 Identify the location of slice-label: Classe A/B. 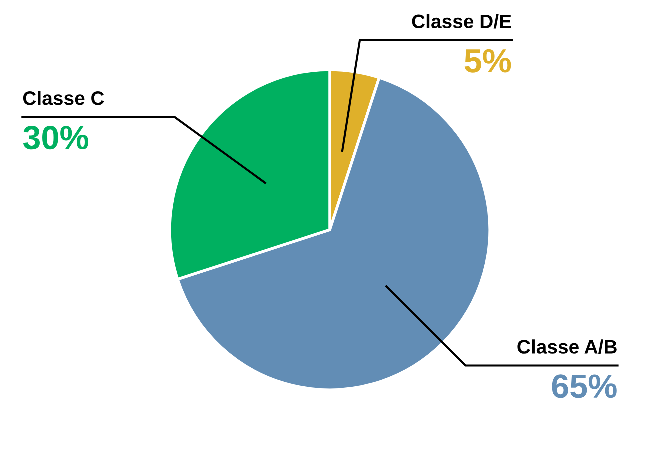
(567, 347).